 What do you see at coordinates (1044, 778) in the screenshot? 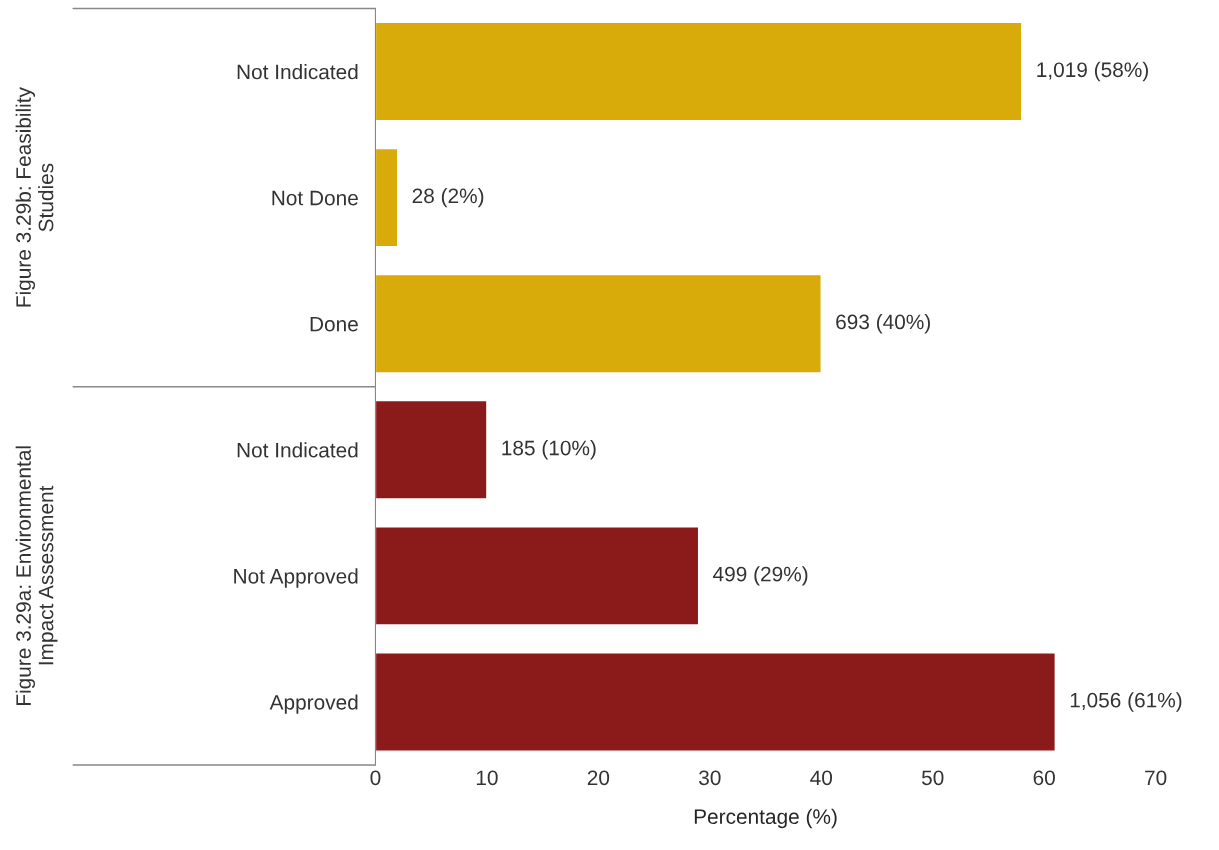
I see `x-tick-label: 60` at bounding box center [1044, 778].